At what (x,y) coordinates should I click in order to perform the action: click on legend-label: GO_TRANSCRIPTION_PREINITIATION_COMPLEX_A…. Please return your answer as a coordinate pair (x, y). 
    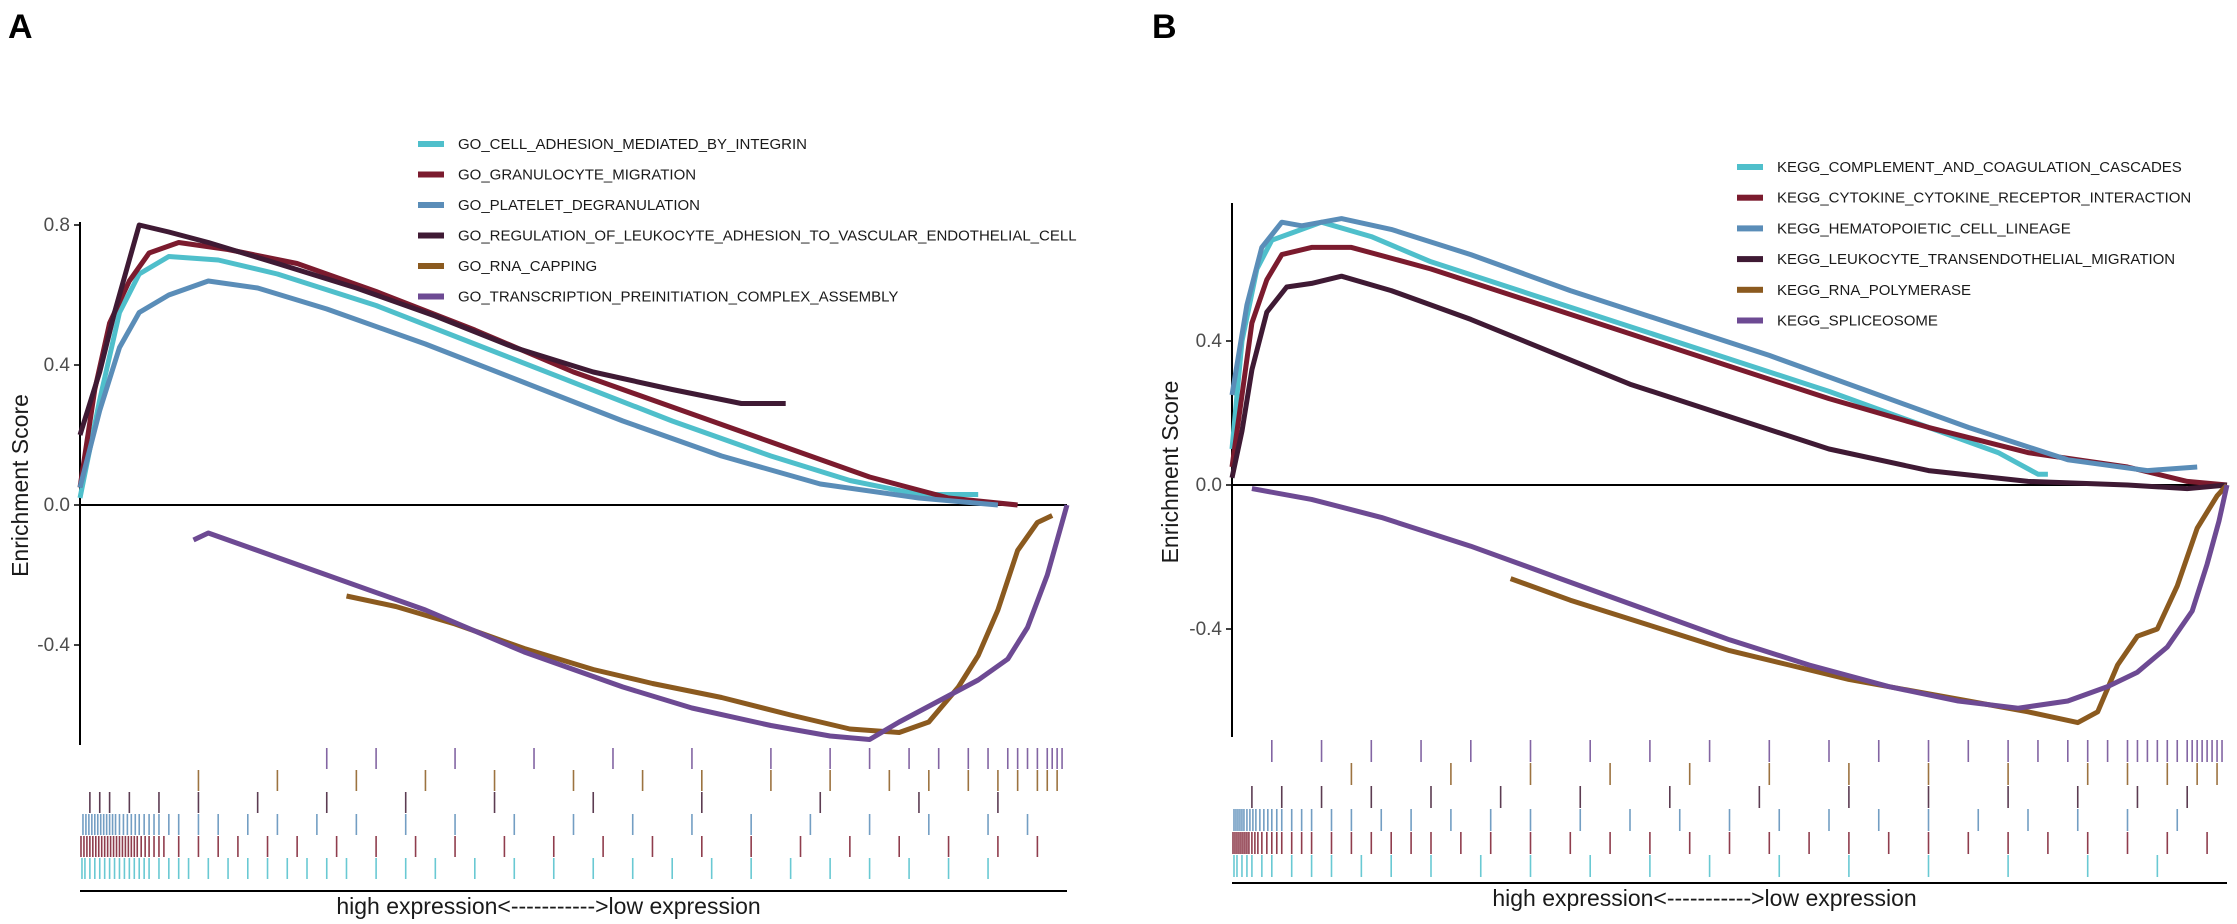
    Looking at the image, I should click on (678, 297).